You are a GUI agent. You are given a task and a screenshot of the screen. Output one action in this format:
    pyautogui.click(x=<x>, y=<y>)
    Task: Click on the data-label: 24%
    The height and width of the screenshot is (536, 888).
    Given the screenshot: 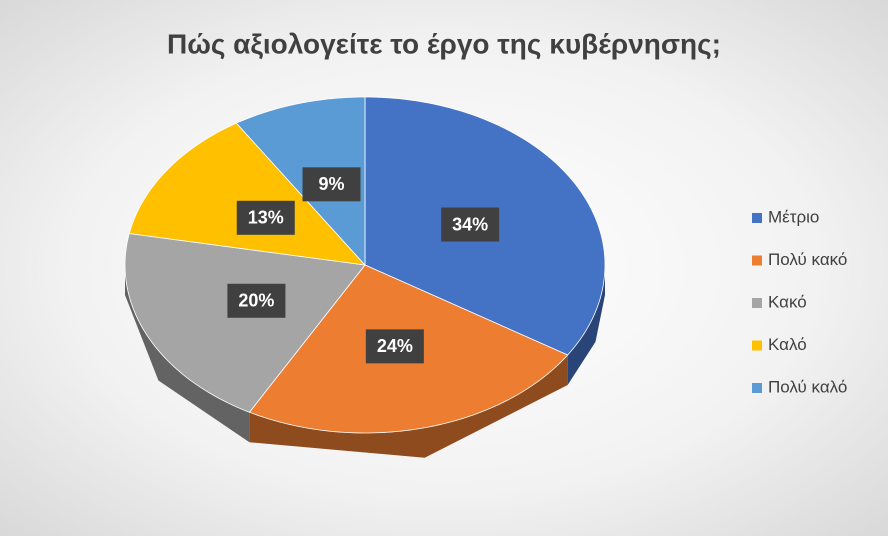 What is the action you would take?
    pyautogui.click(x=395, y=346)
    